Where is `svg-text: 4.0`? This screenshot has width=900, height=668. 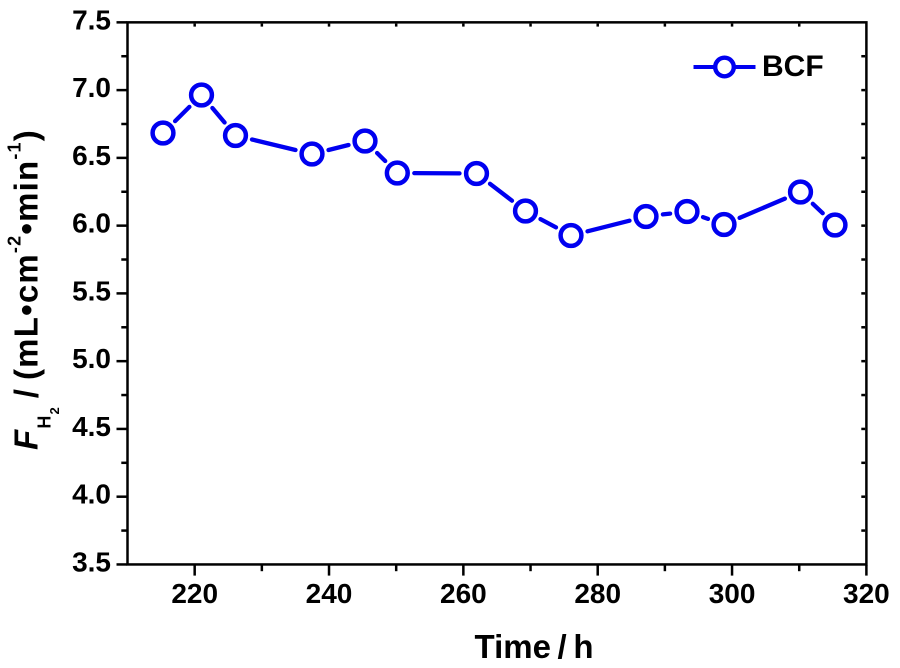 svg-text: 4.0 is located at coordinates (91, 494).